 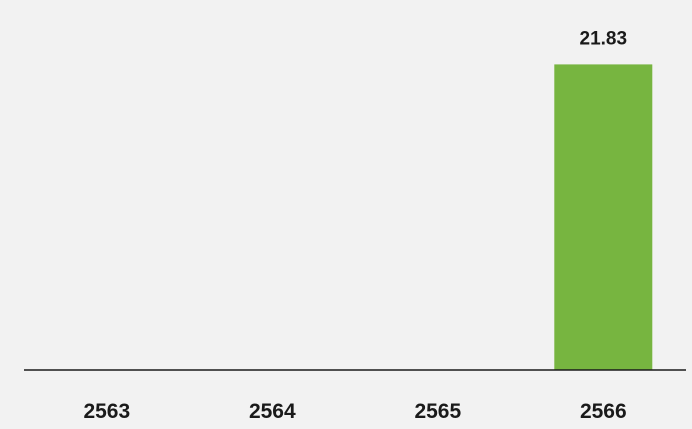 I want to click on value-label-2566: 21.83, so click(x=604, y=38).